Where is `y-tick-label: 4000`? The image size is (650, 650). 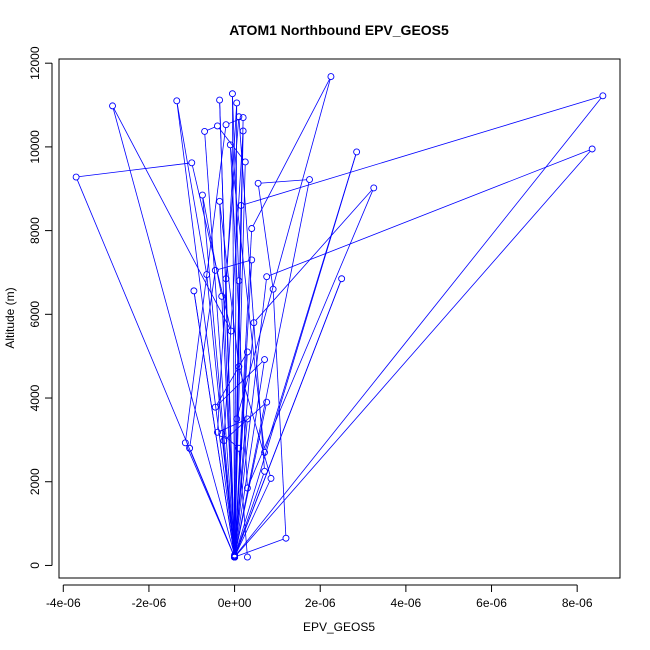
y-tick-label: 4000 is located at coordinates (35, 397).